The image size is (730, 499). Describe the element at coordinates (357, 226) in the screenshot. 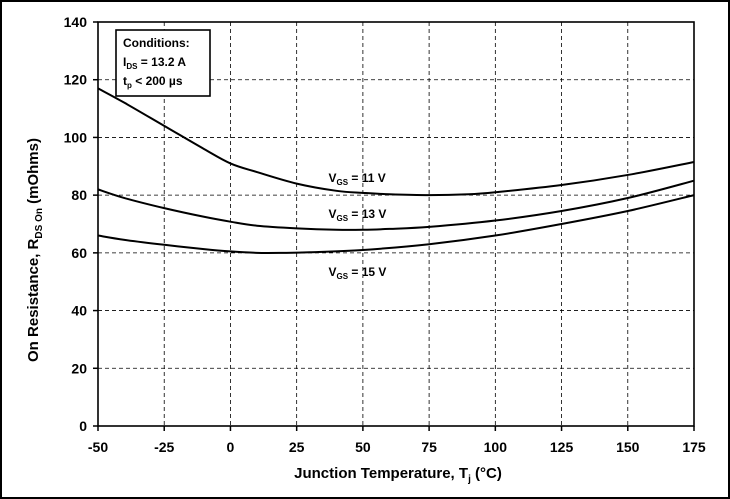

I see `series-labels: VGS = 11 V VGS = 13 V VGS = 15 V` at that location.